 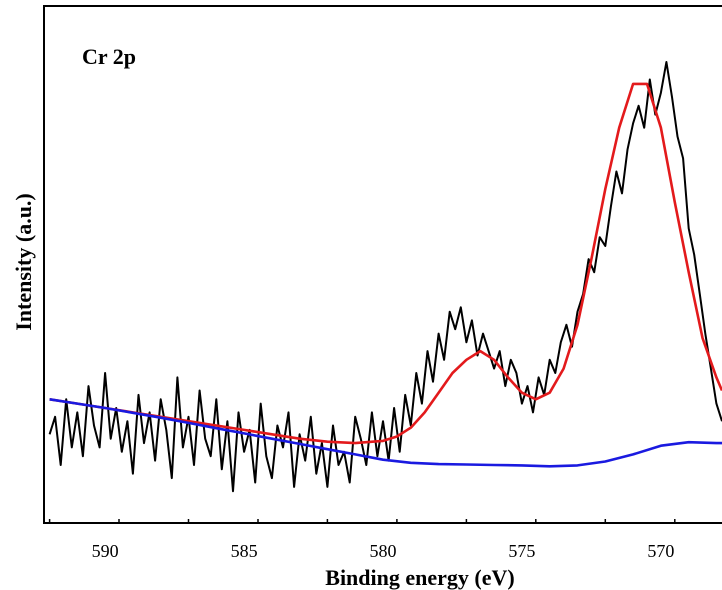 What do you see at coordinates (244, 551) in the screenshot?
I see `x-tick-label: 585` at bounding box center [244, 551].